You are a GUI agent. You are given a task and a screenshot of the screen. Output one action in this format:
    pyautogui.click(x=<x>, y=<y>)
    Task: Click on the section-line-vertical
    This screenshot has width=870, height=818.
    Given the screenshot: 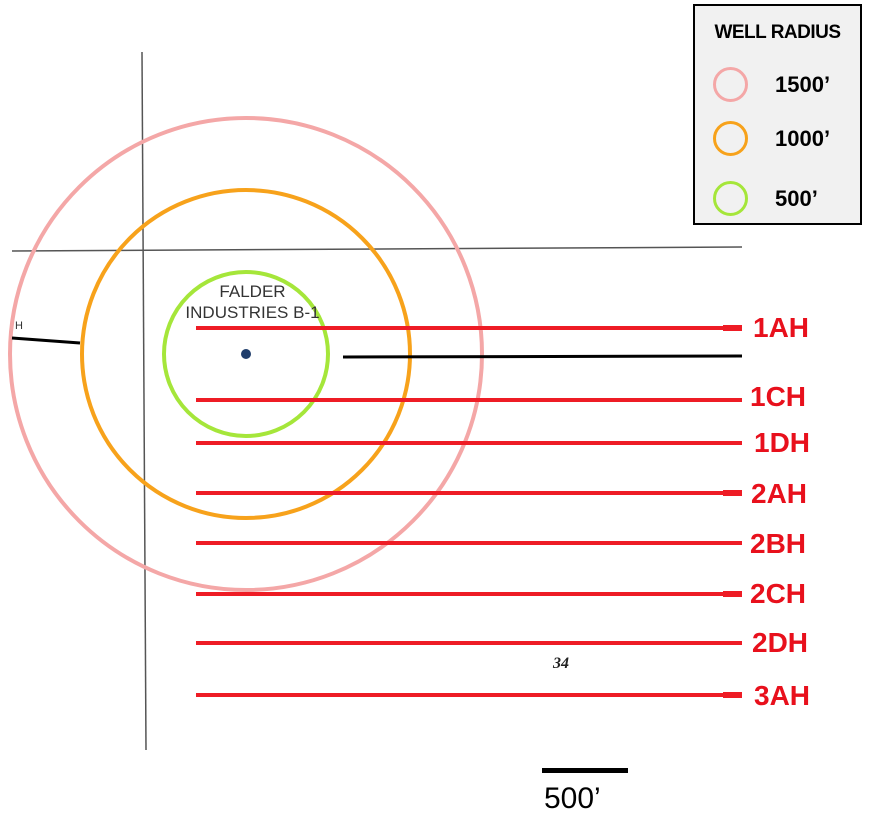 What is the action you would take?
    pyautogui.click(x=144, y=401)
    